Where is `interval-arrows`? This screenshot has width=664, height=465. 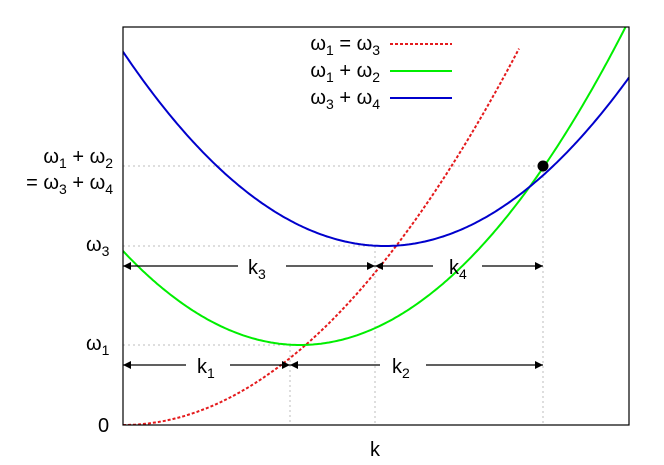 interval-arrows is located at coordinates (333, 315).